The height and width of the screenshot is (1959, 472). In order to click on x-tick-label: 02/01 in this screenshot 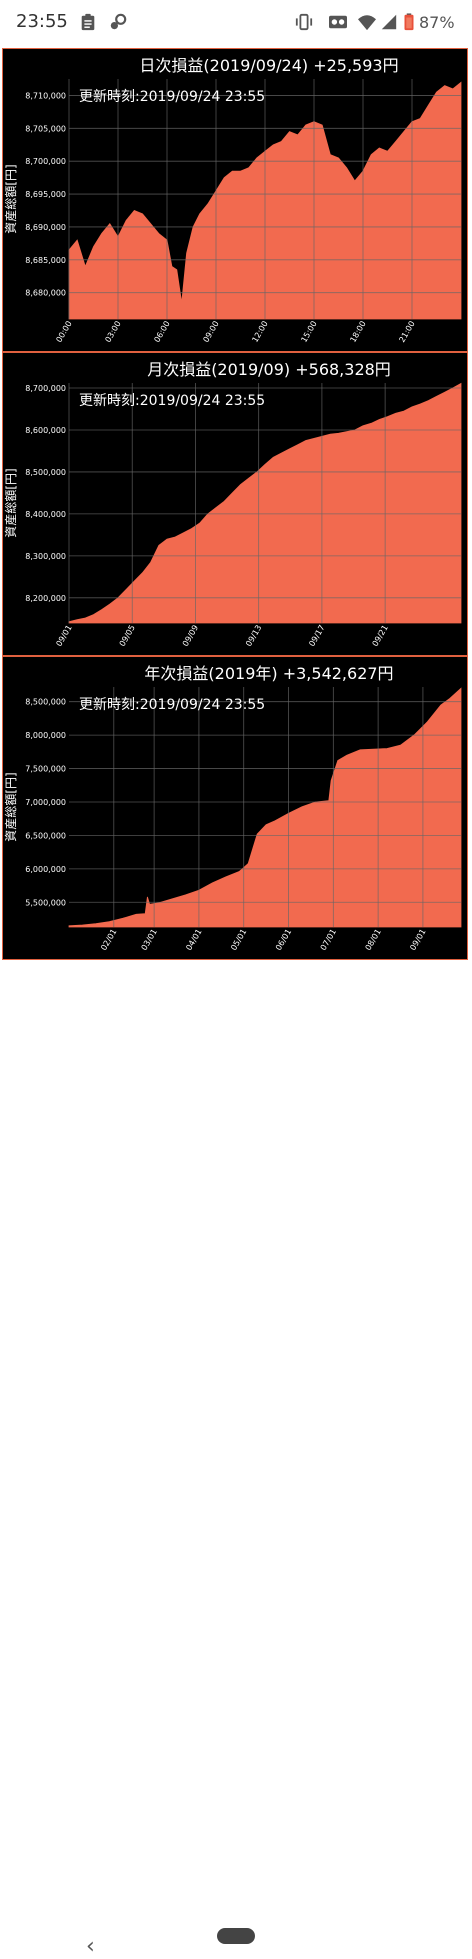, I will do `click(108, 940)`.